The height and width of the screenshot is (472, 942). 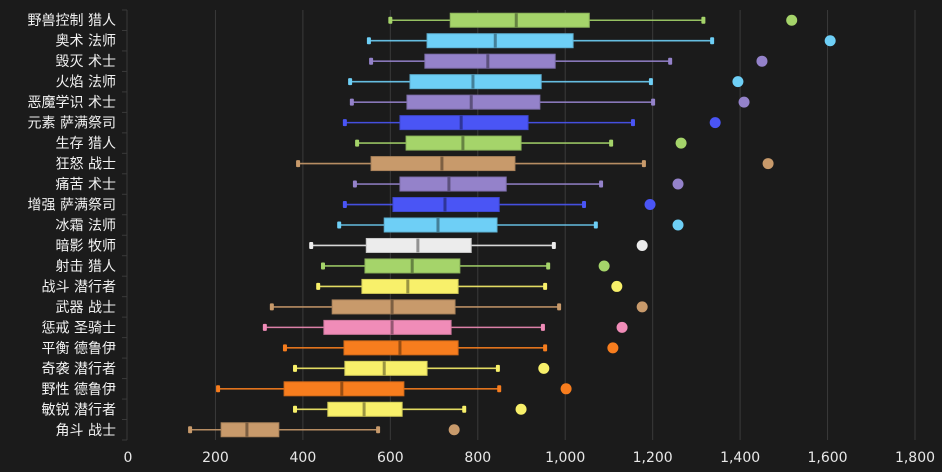 What do you see at coordinates (86, 308) in the screenshot?
I see `category-label: 武器 战士` at bounding box center [86, 308].